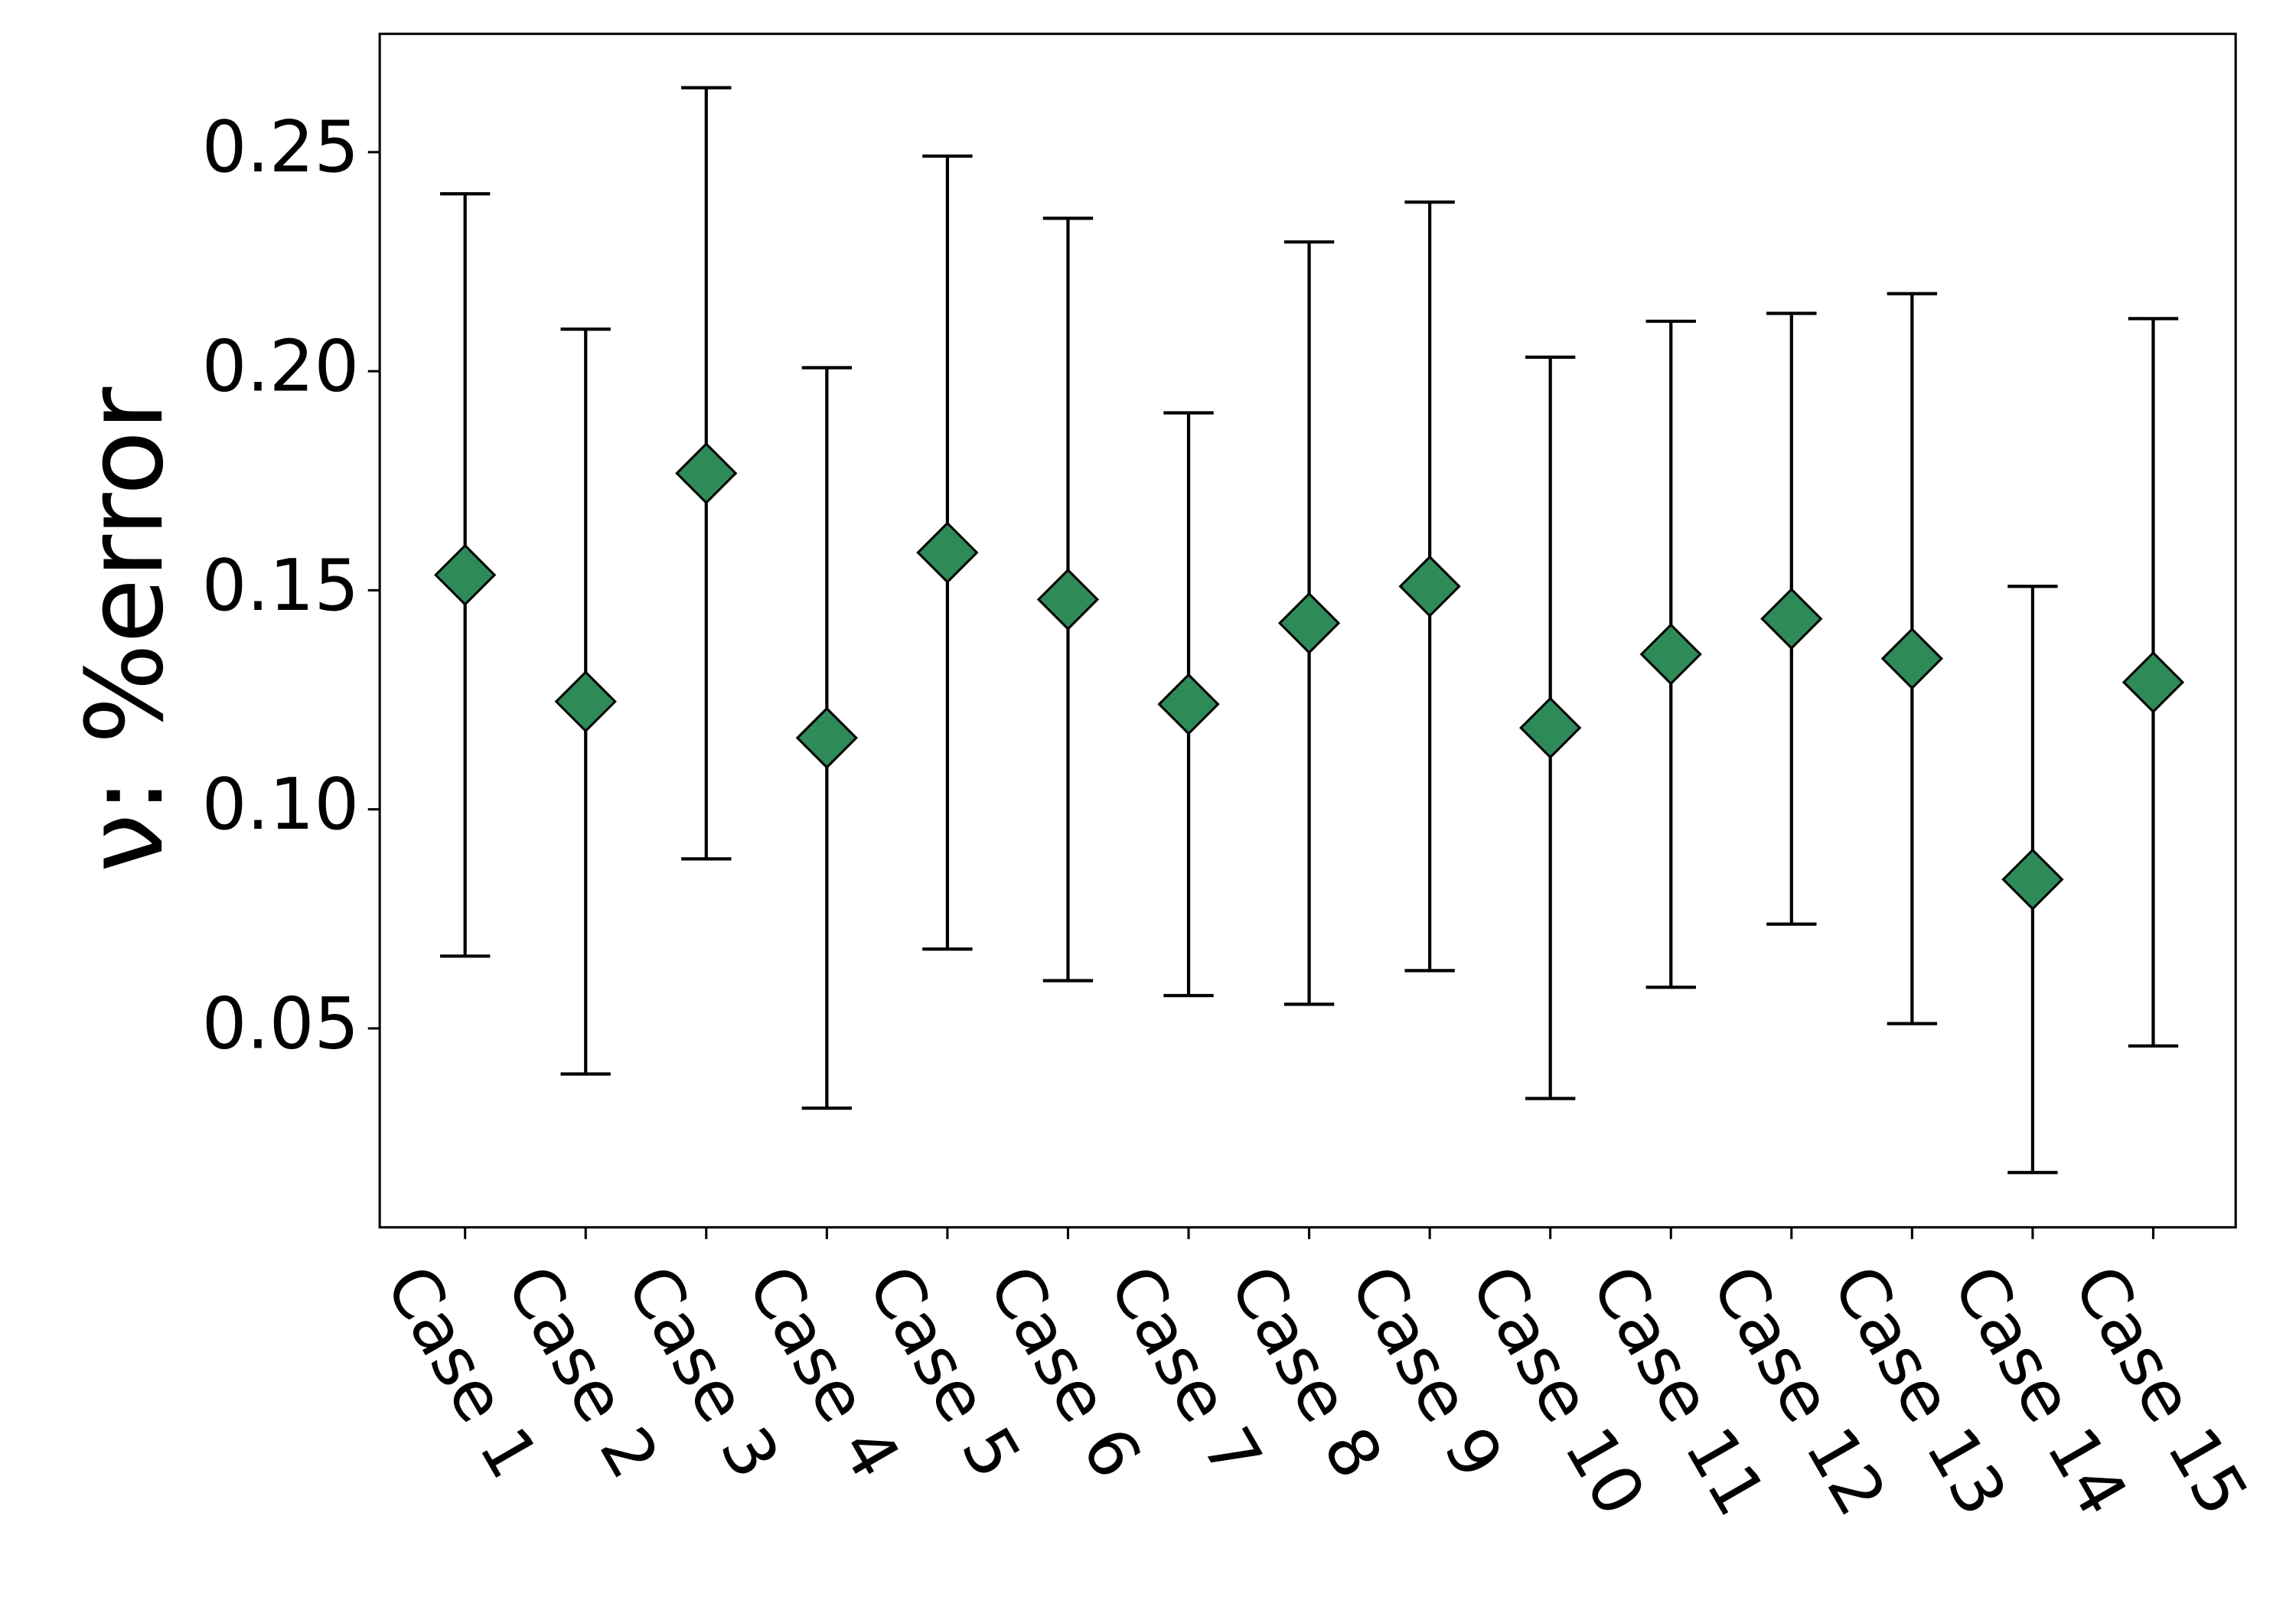  Describe the element at coordinates (281, 1023) in the screenshot. I see `y-tick-label: 0.05` at that location.